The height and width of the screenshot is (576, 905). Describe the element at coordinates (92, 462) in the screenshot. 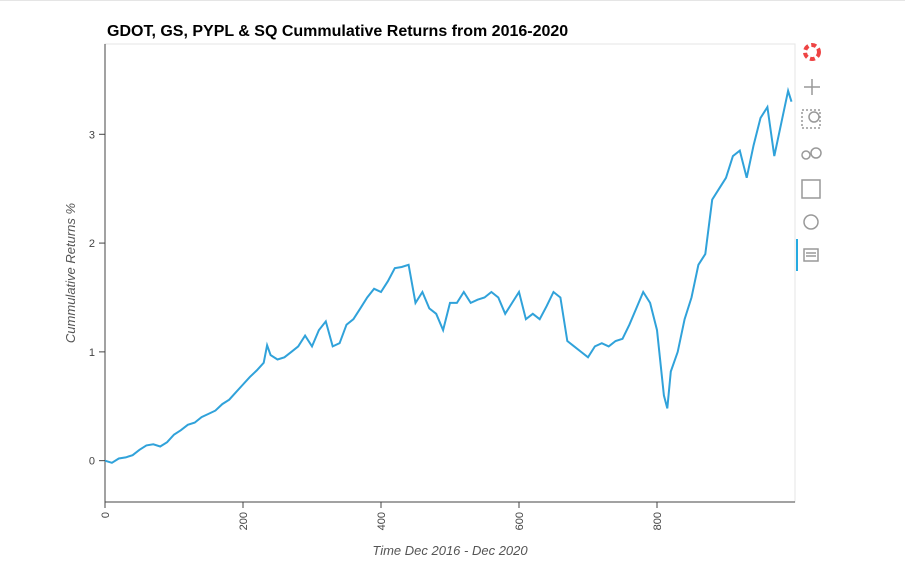

I see `y-tick-label: 0` at that location.